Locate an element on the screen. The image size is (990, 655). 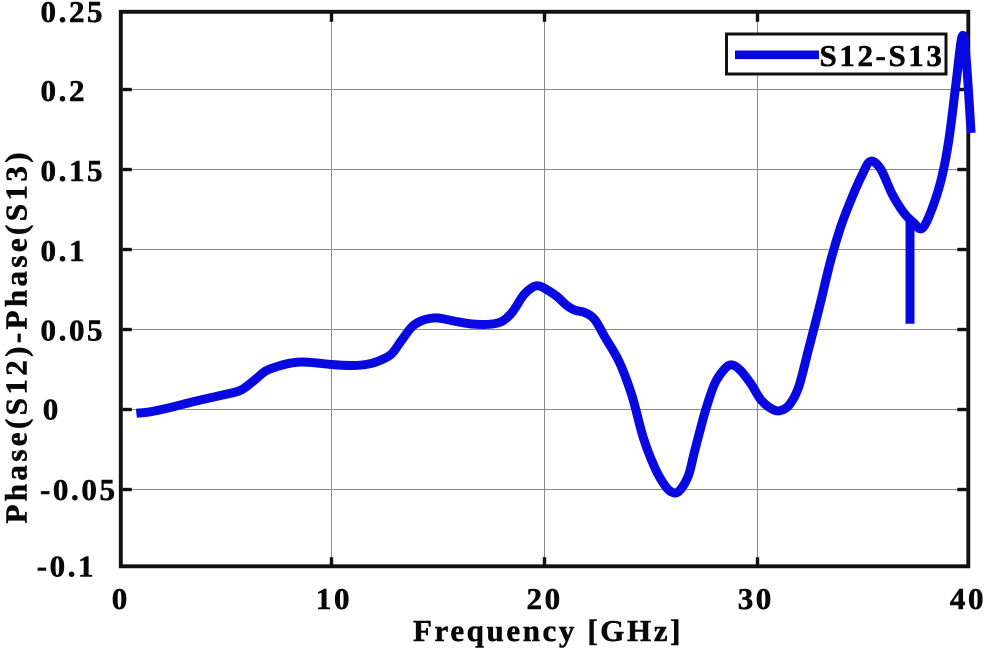
svg-text: 0.2 is located at coordinates (64, 90).